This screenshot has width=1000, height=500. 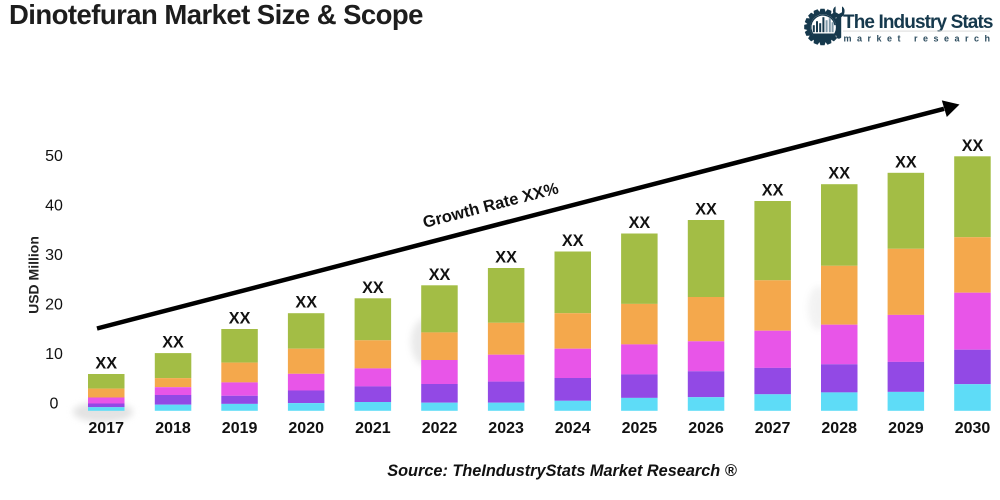 I want to click on svg-text: 2020, so click(x=306, y=428).